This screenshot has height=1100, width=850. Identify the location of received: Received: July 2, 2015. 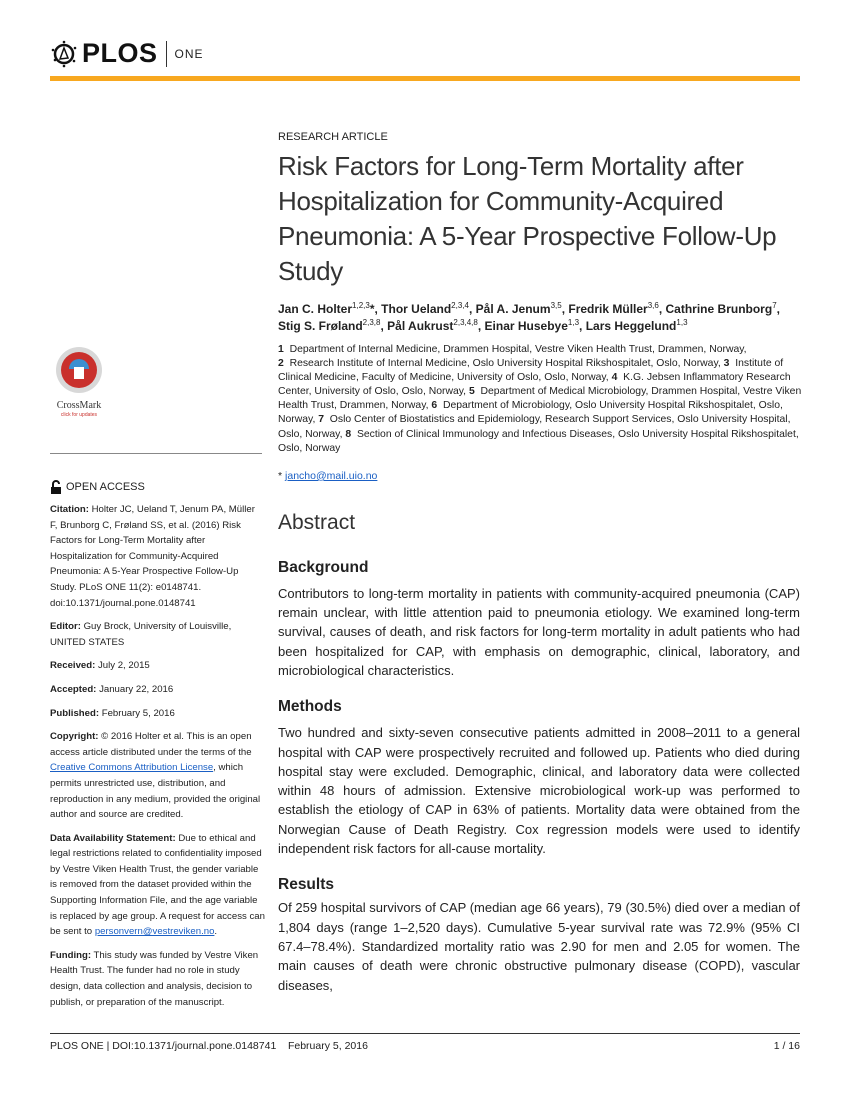
(157, 666).